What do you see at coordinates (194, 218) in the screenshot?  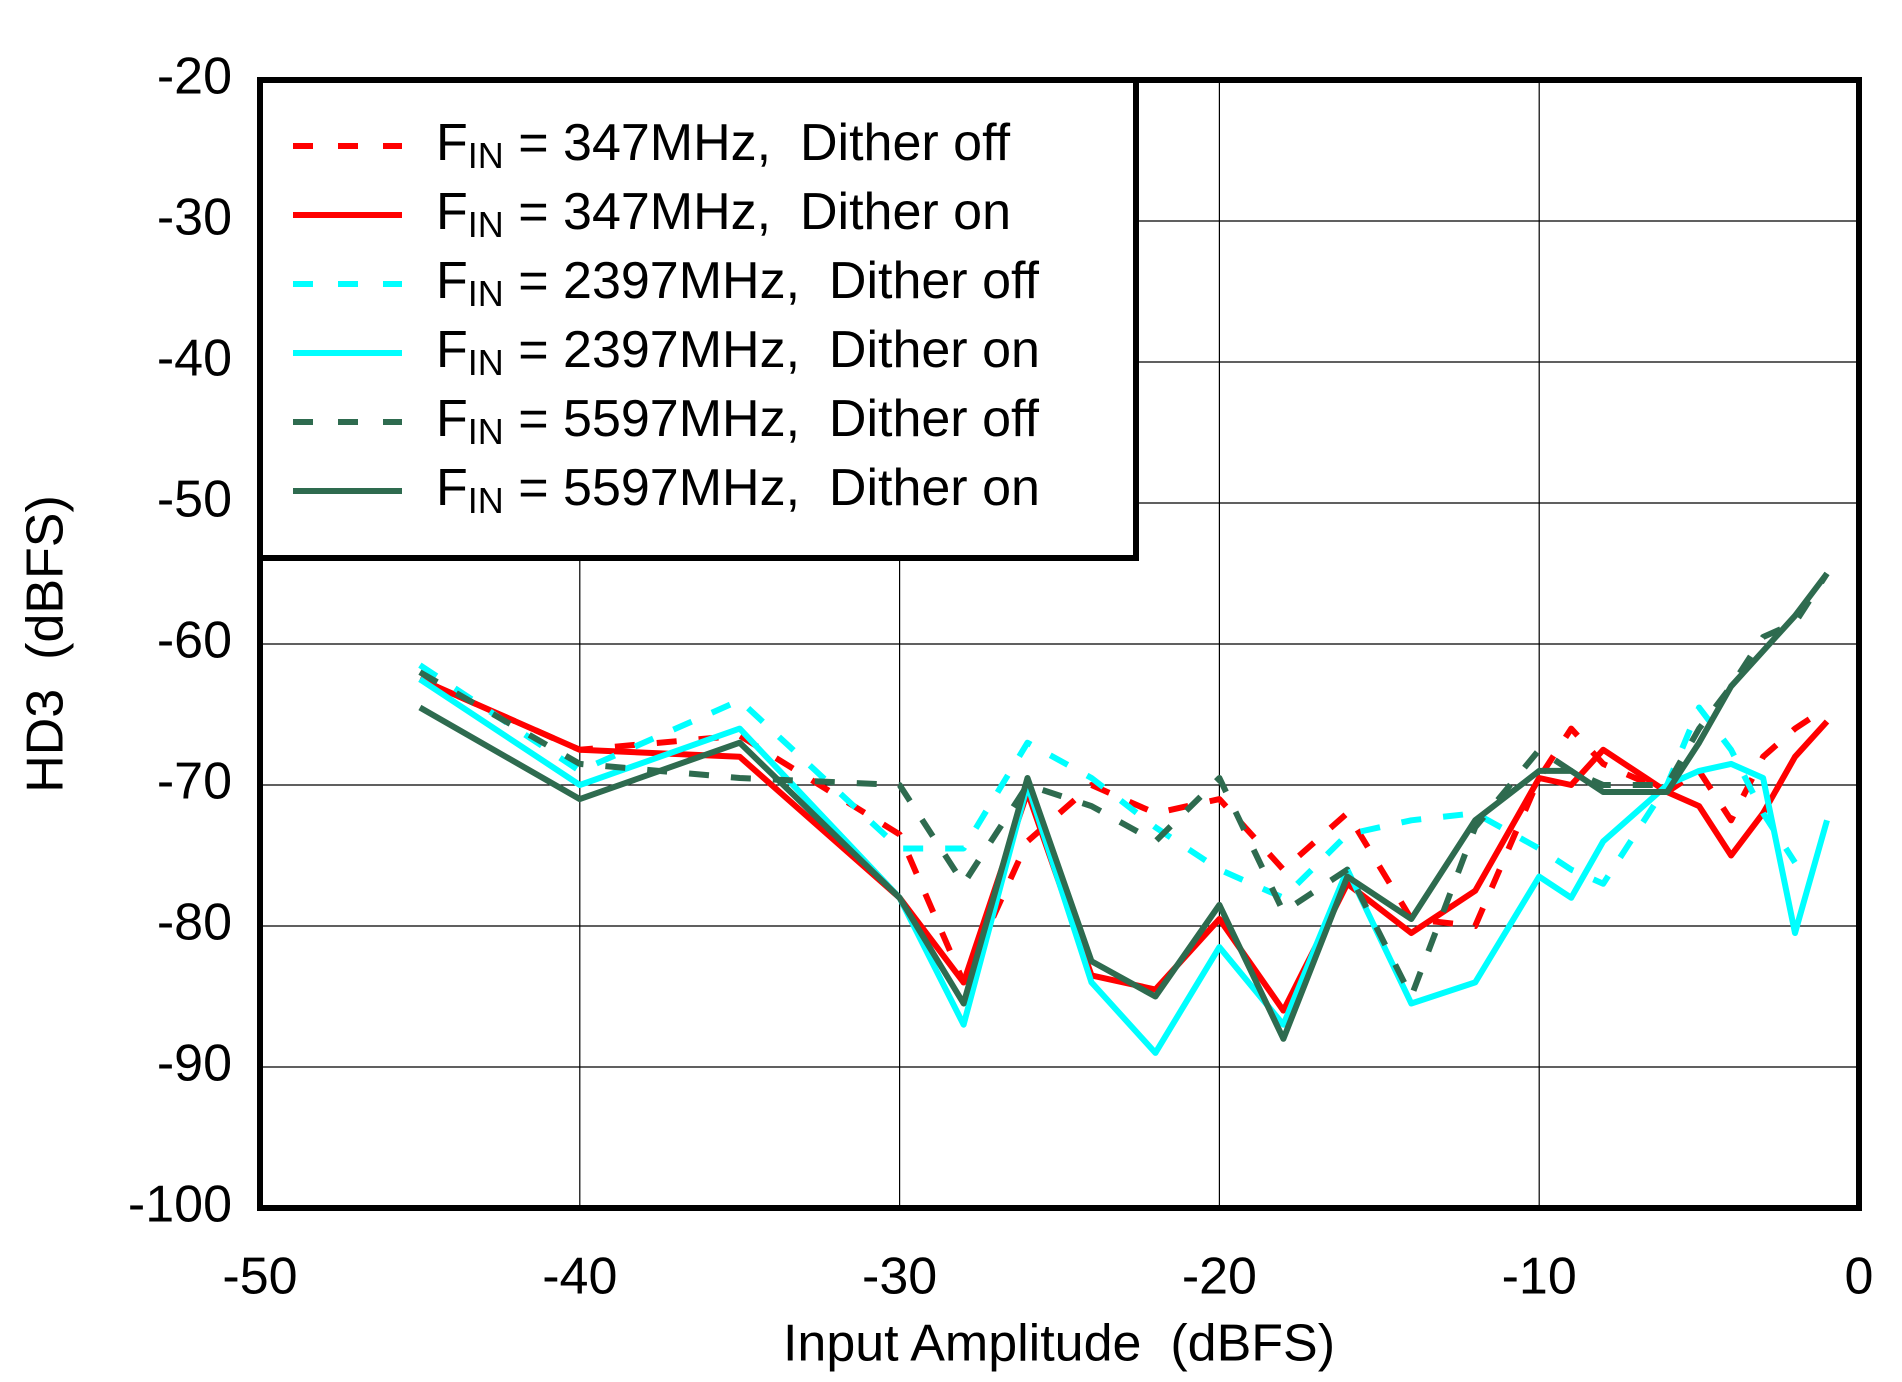 I see `y-tick-label: -30` at bounding box center [194, 218].